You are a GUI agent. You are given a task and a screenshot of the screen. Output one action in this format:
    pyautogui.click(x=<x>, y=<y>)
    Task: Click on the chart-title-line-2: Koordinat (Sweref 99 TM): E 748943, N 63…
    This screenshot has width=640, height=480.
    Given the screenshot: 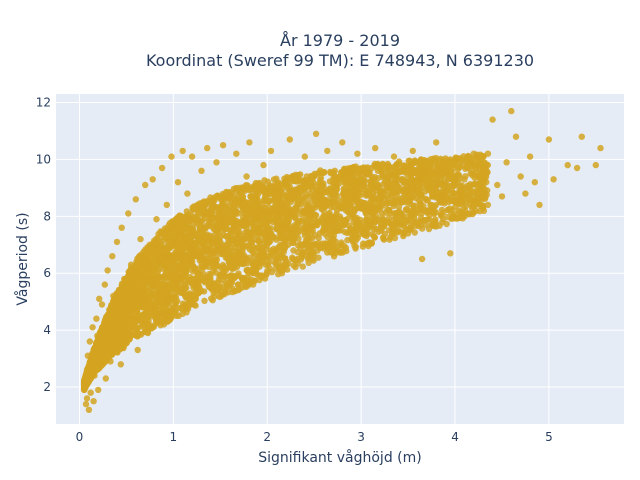 What is the action you would take?
    pyautogui.click(x=340, y=60)
    